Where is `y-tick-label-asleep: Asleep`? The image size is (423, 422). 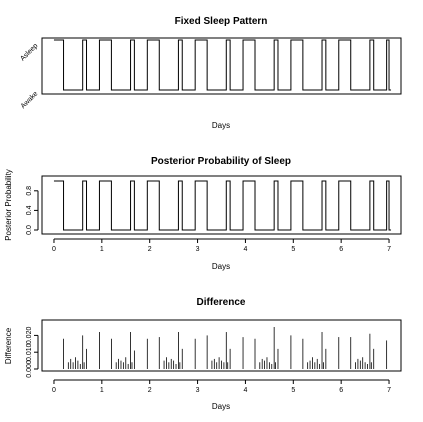 y-tick-label-asleep: Asleep is located at coordinates (29, 52).